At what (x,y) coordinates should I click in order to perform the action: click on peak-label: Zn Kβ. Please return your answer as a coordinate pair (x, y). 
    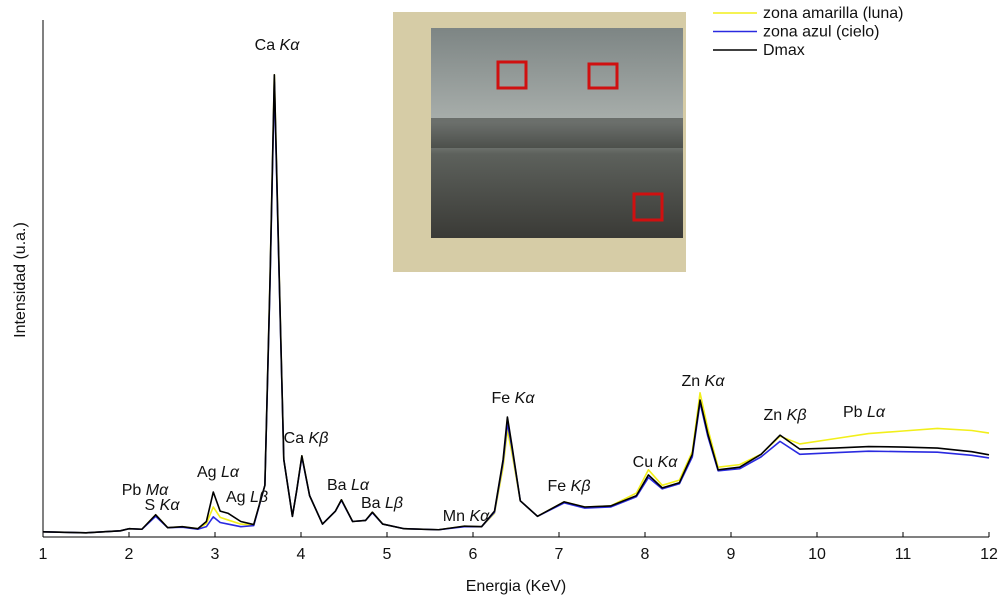
    Looking at the image, I should click on (785, 415).